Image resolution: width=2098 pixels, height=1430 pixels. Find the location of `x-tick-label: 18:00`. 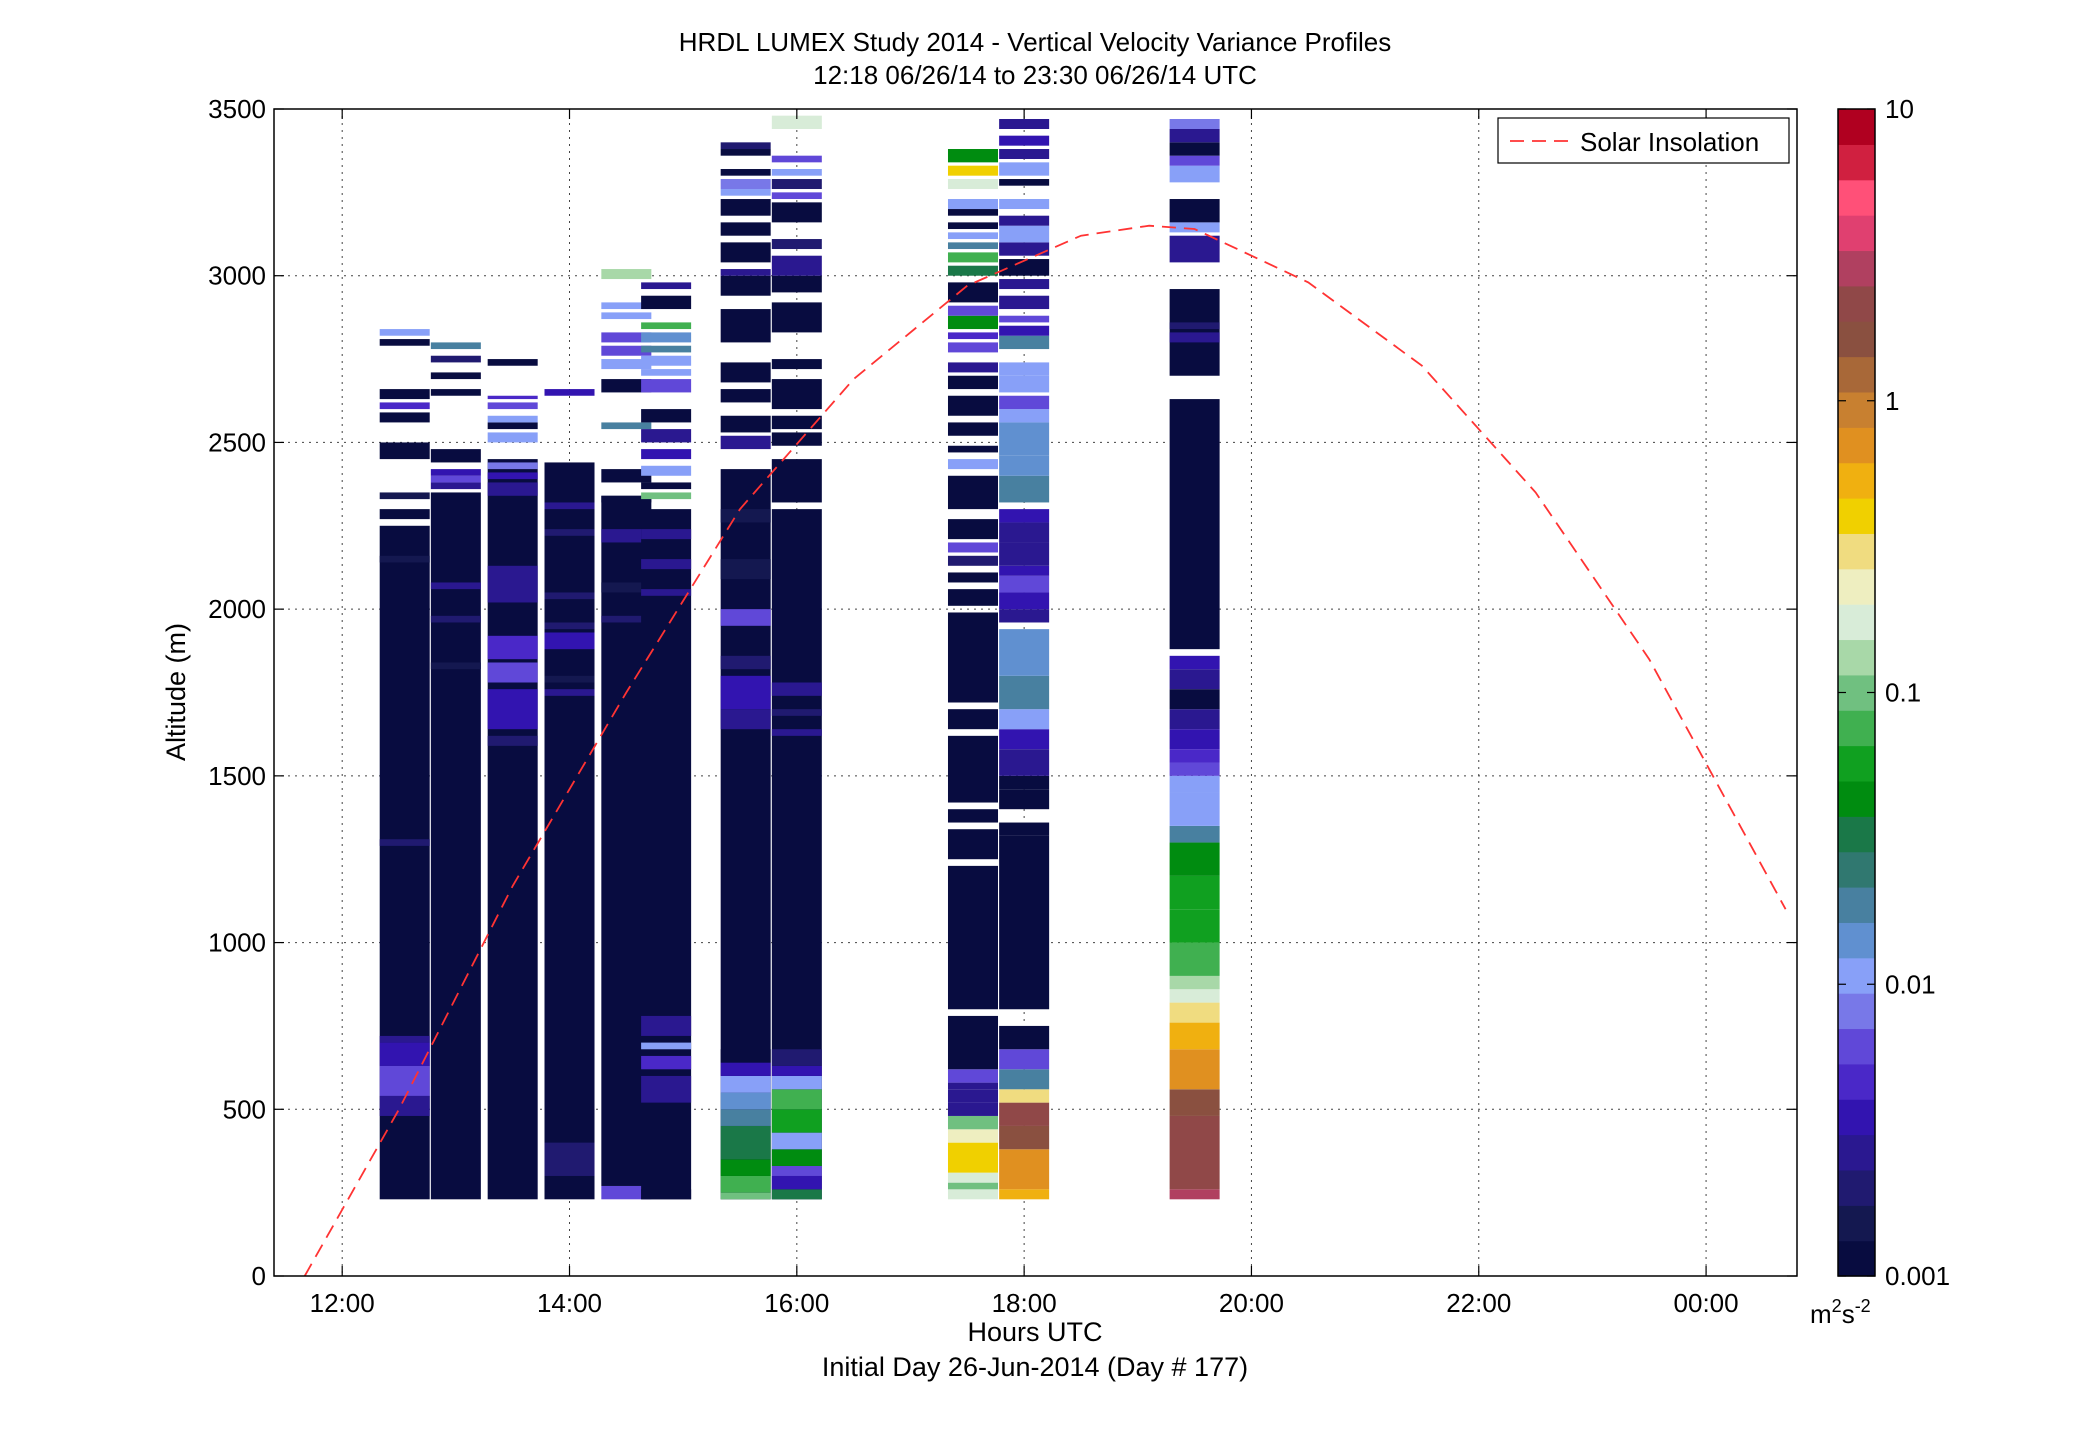

x-tick-label: 18:00 is located at coordinates (1024, 1303).